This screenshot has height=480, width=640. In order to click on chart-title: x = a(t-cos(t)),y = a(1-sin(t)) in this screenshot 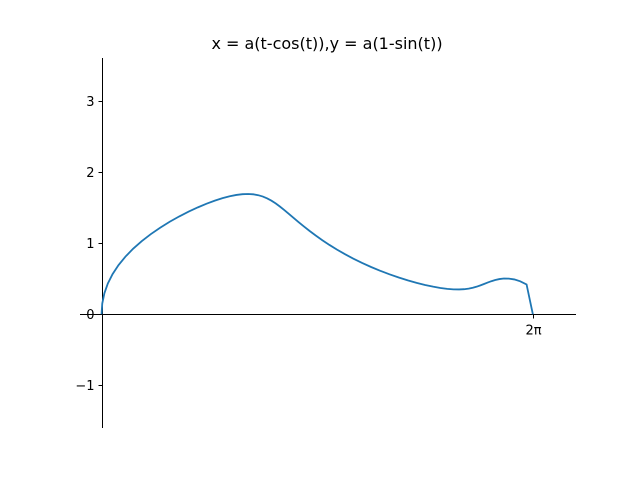, I will do `click(326, 43)`.